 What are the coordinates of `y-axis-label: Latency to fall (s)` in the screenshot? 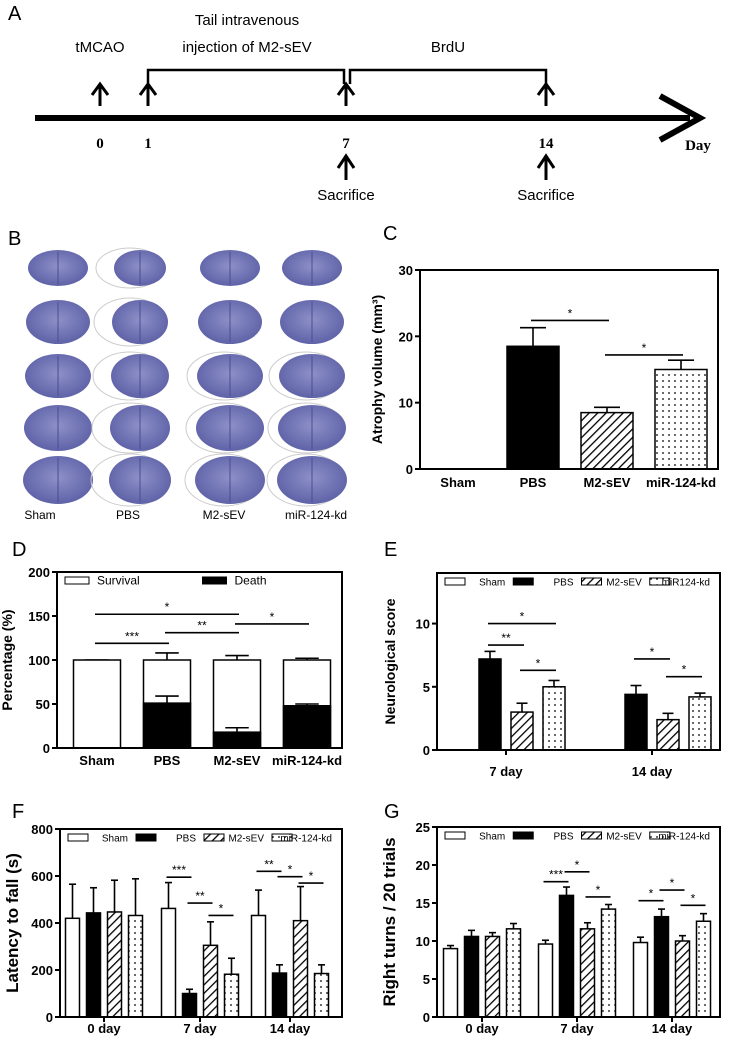 It's located at (12, 923).